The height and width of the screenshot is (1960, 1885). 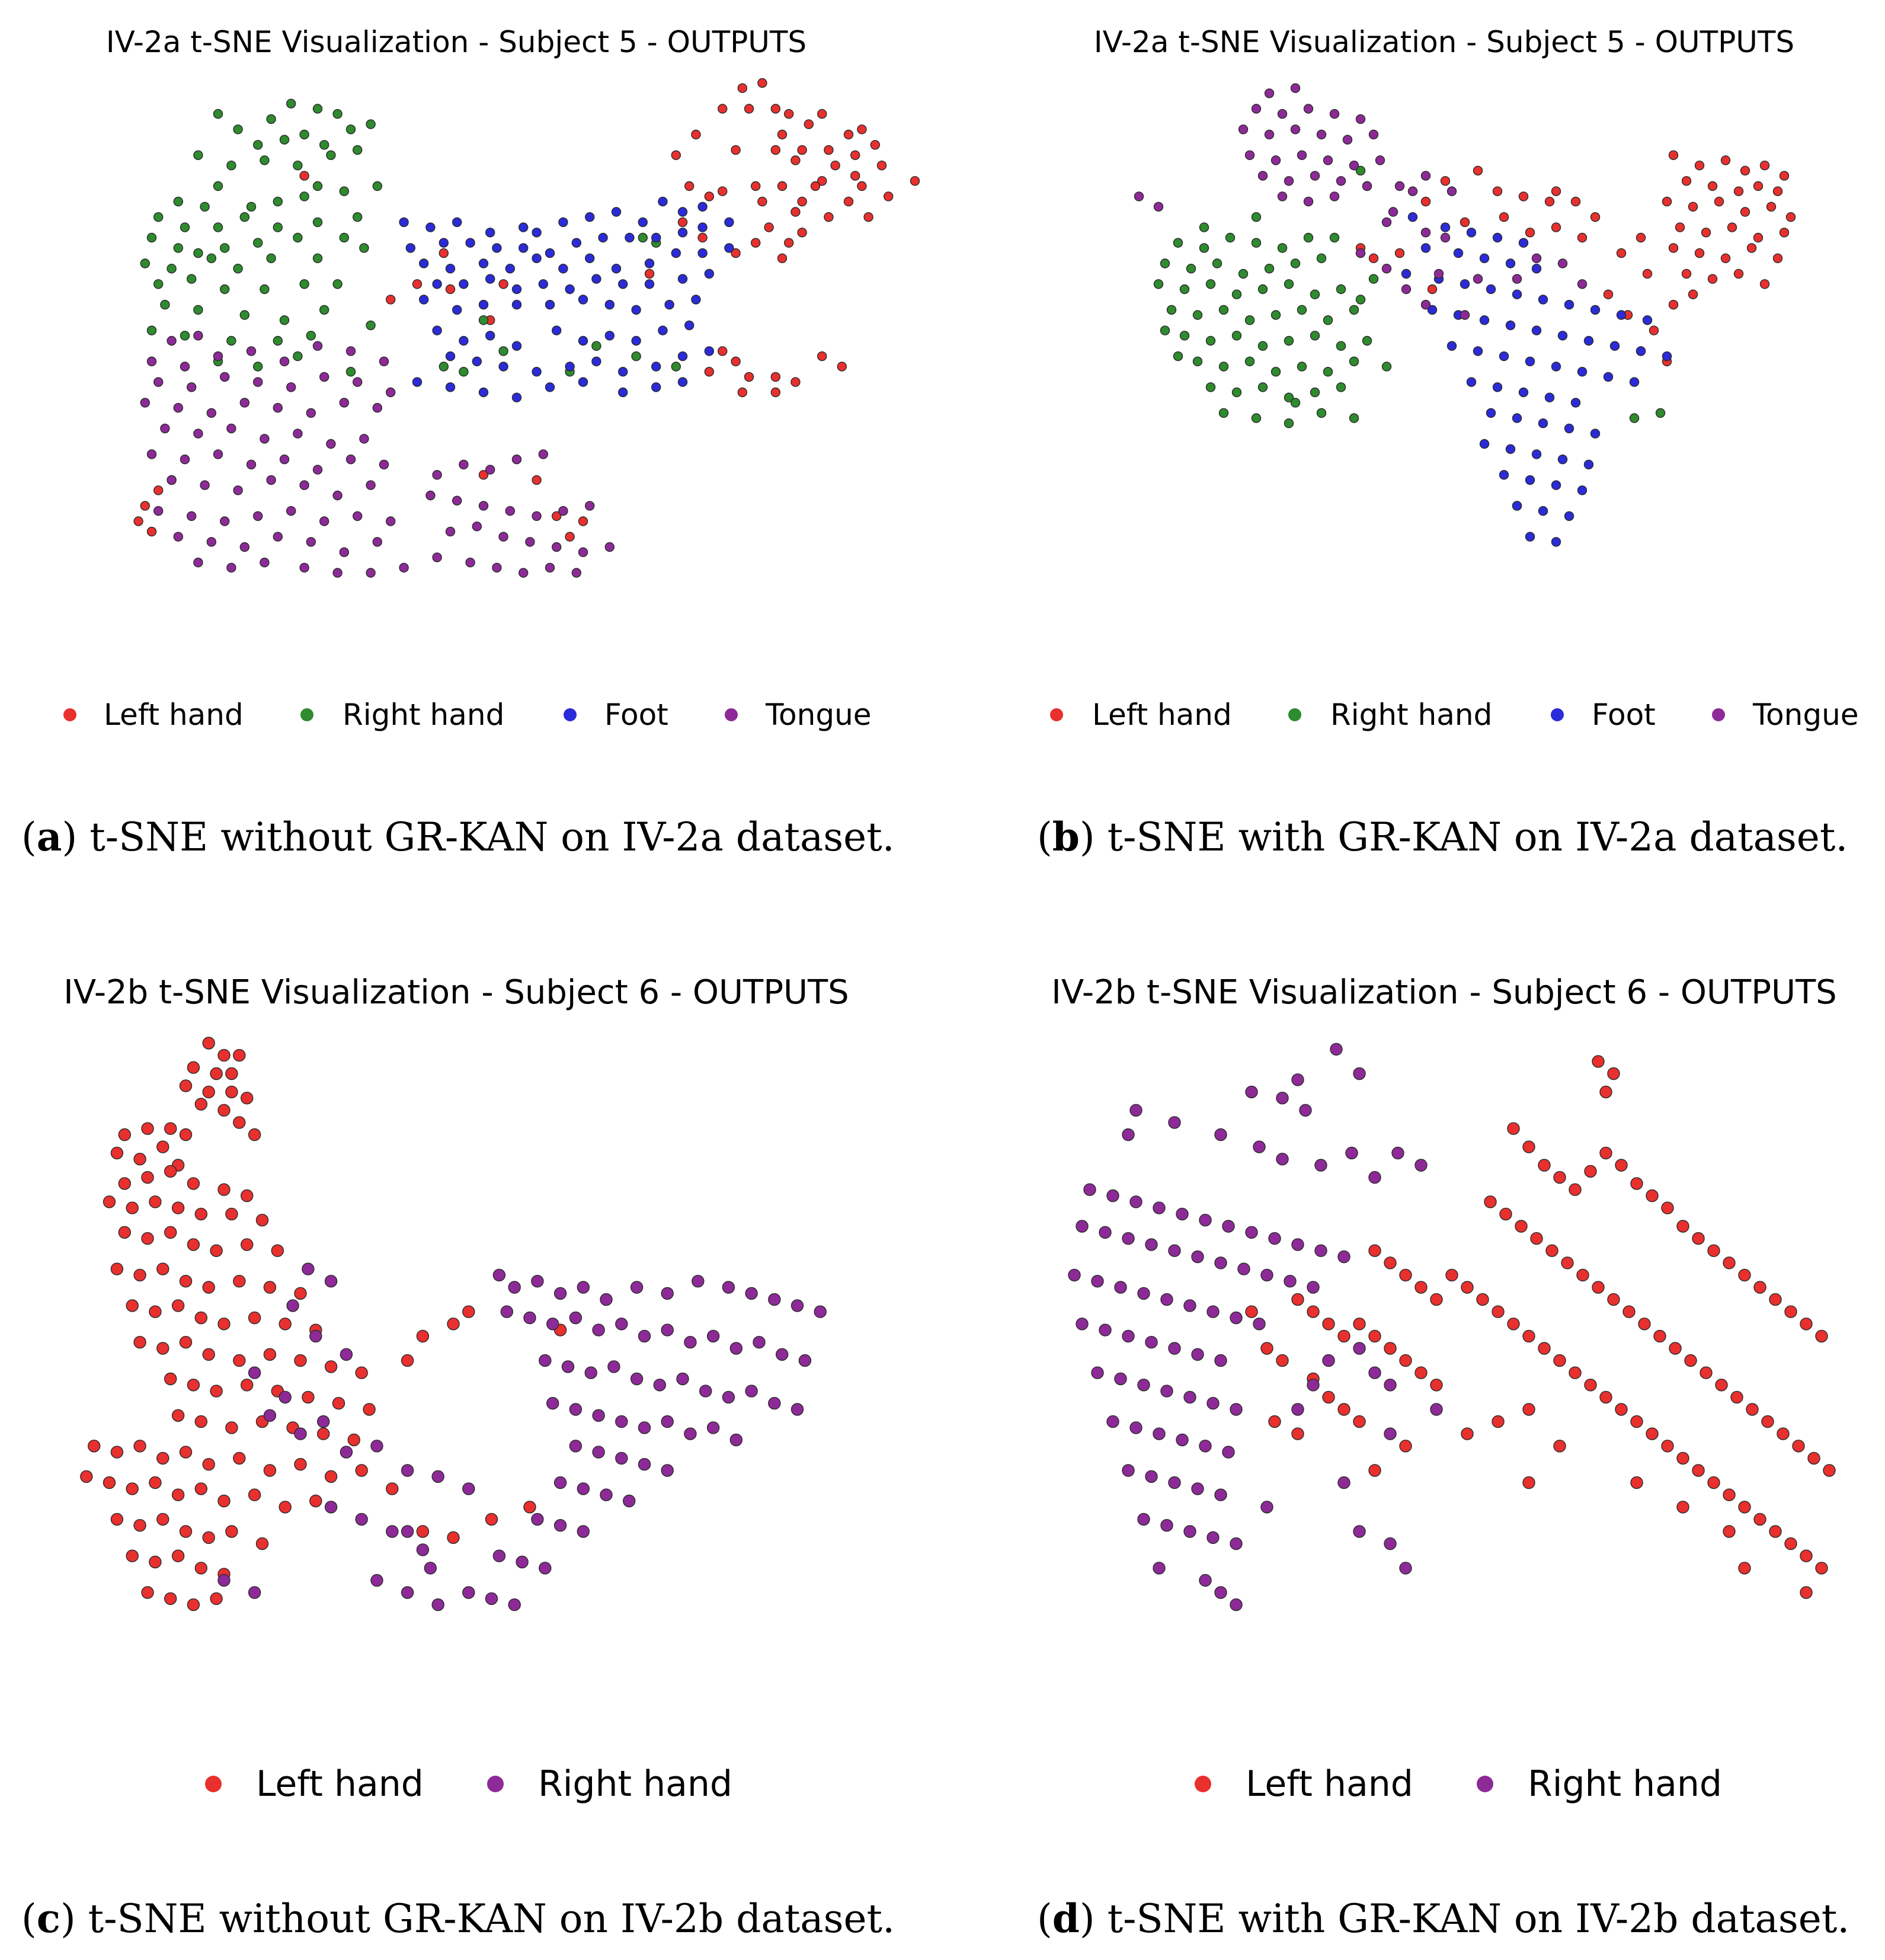 I want to click on panel-c-legend-right-hand: Right hand, so click(x=635, y=1784).